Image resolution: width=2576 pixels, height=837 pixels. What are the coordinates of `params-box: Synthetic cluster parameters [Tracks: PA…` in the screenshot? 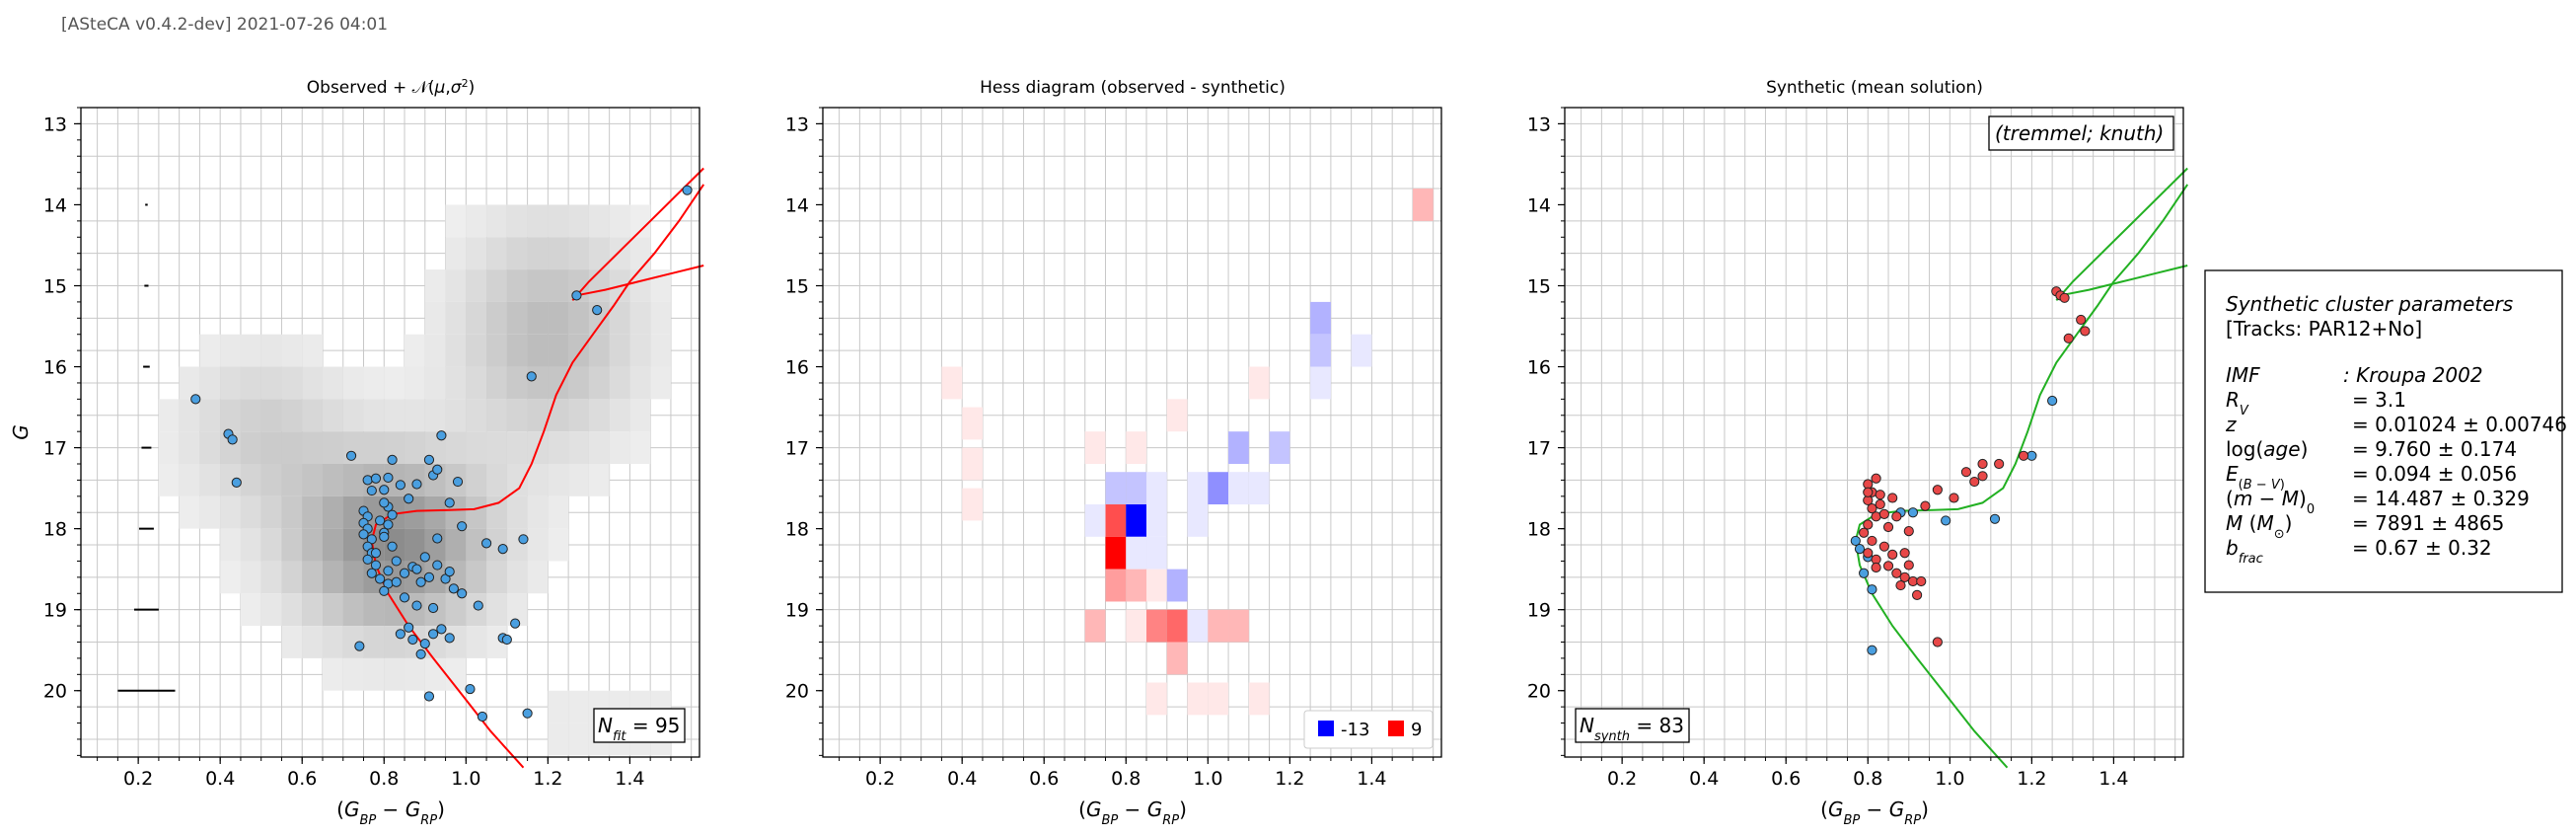 It's located at (2385, 431).